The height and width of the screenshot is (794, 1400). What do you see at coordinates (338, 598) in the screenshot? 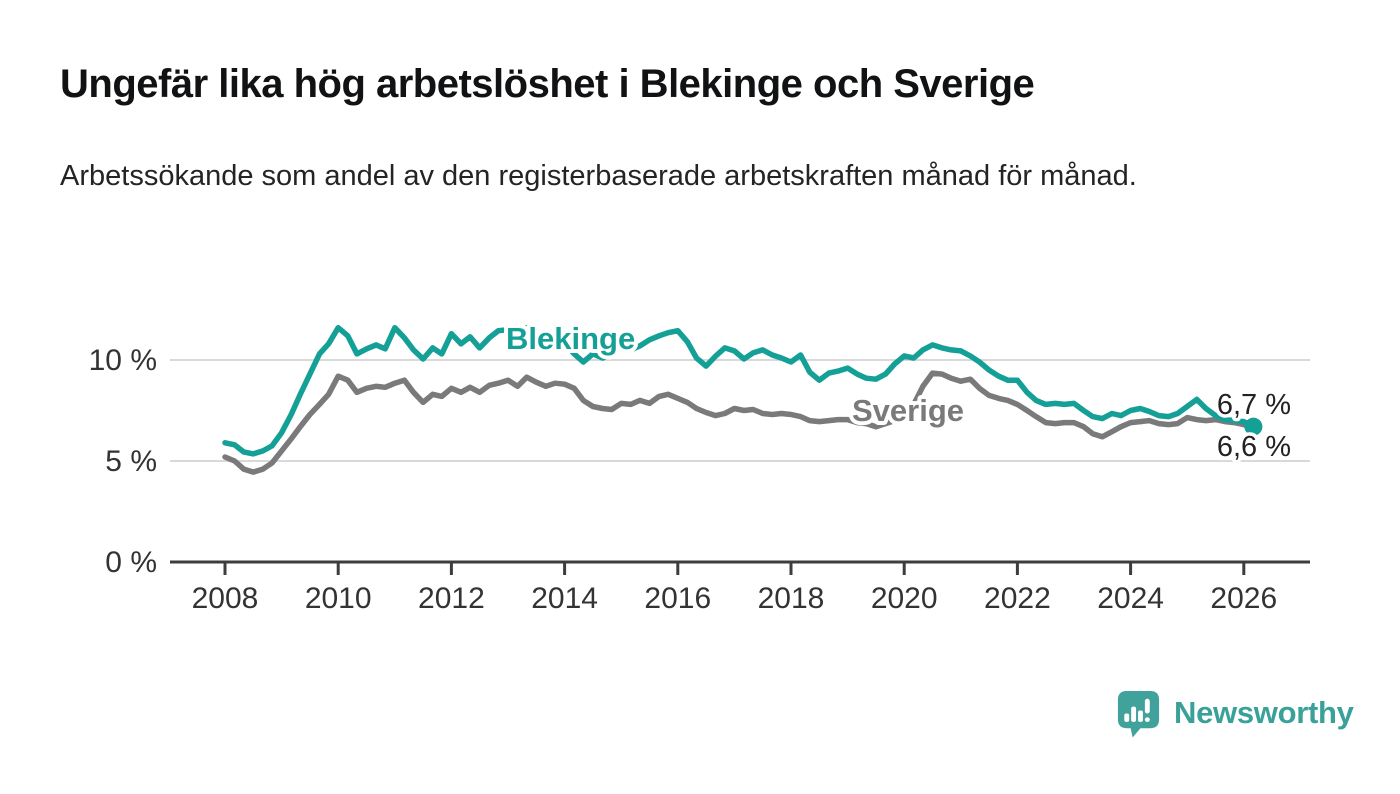
I see `x-tick-label: 2010` at bounding box center [338, 598].